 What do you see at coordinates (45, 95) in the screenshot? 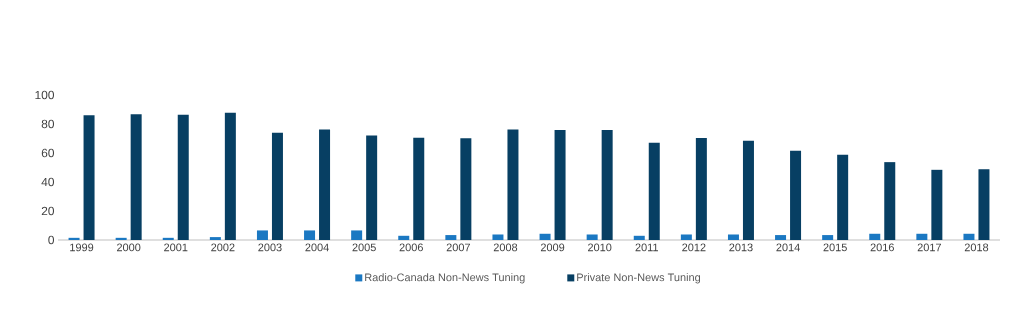
I see `y-tick-label: 100` at bounding box center [45, 95].